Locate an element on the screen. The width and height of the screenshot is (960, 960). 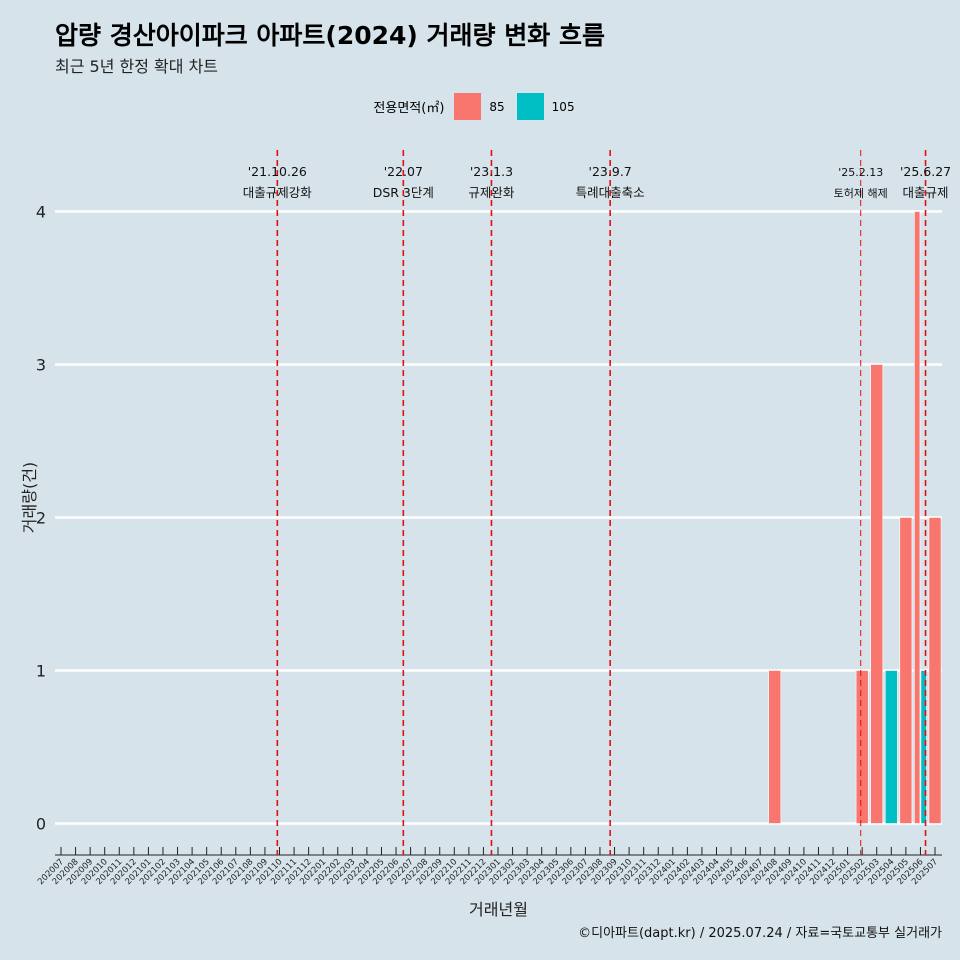
y-tick-label-1: 1 is located at coordinates (41, 671).